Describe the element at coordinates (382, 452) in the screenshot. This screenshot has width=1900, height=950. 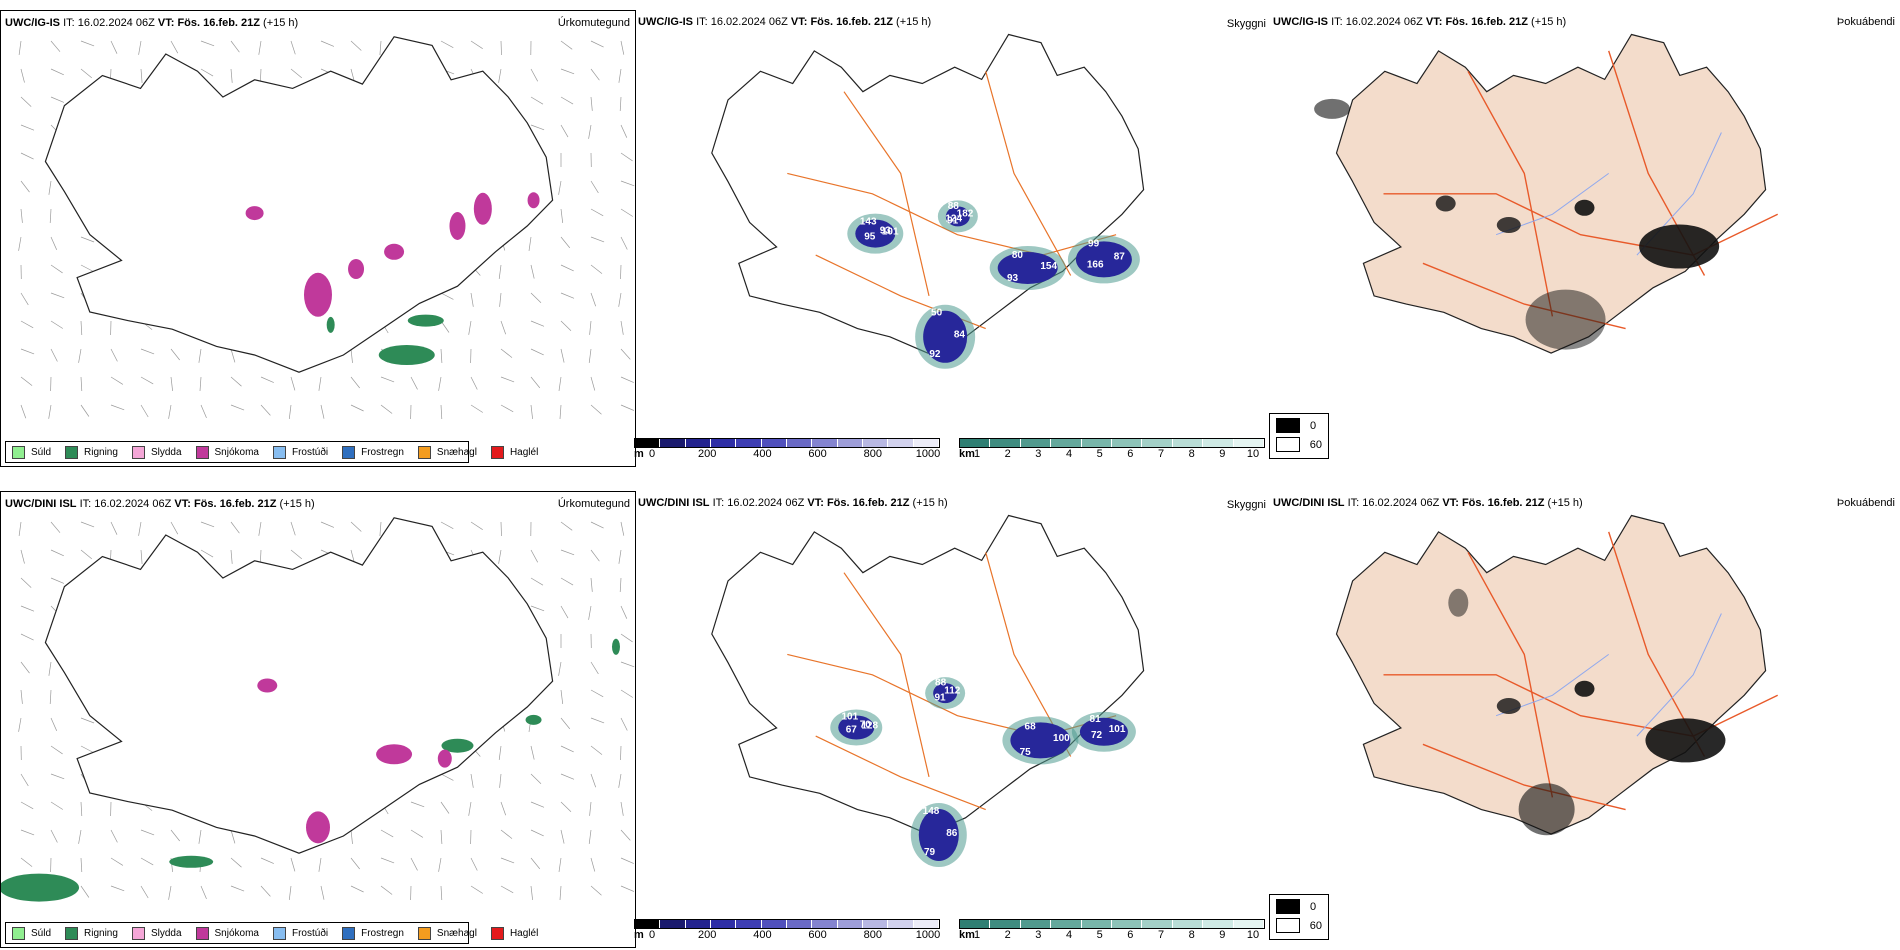
I see `legend-label: Frostregn` at that location.